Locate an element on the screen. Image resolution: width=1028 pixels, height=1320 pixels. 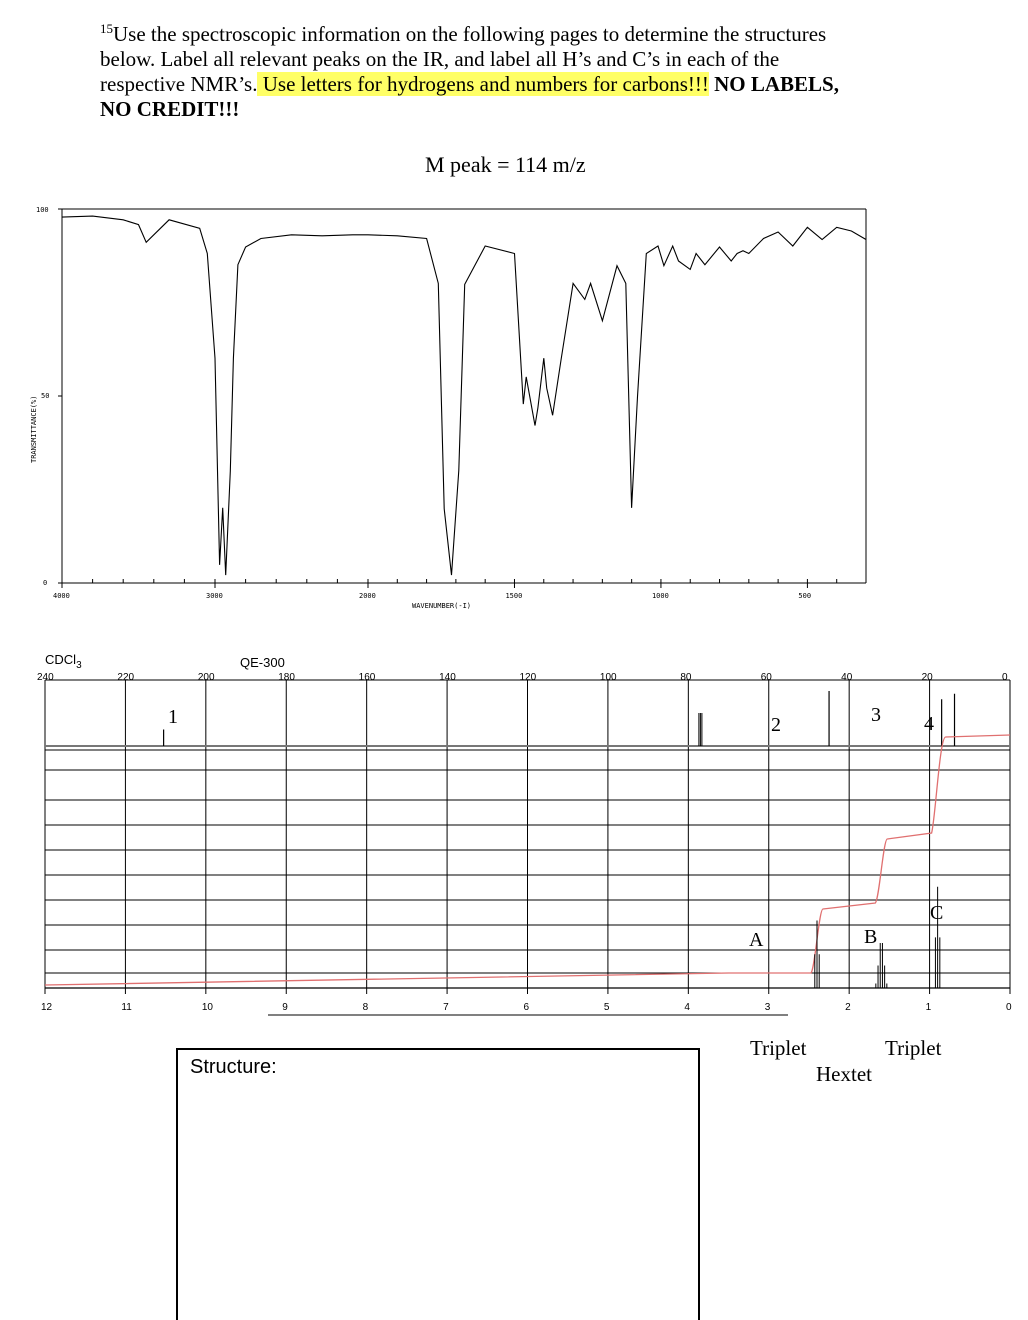
c13-tick-label: 100 is located at coordinates (608, 677).